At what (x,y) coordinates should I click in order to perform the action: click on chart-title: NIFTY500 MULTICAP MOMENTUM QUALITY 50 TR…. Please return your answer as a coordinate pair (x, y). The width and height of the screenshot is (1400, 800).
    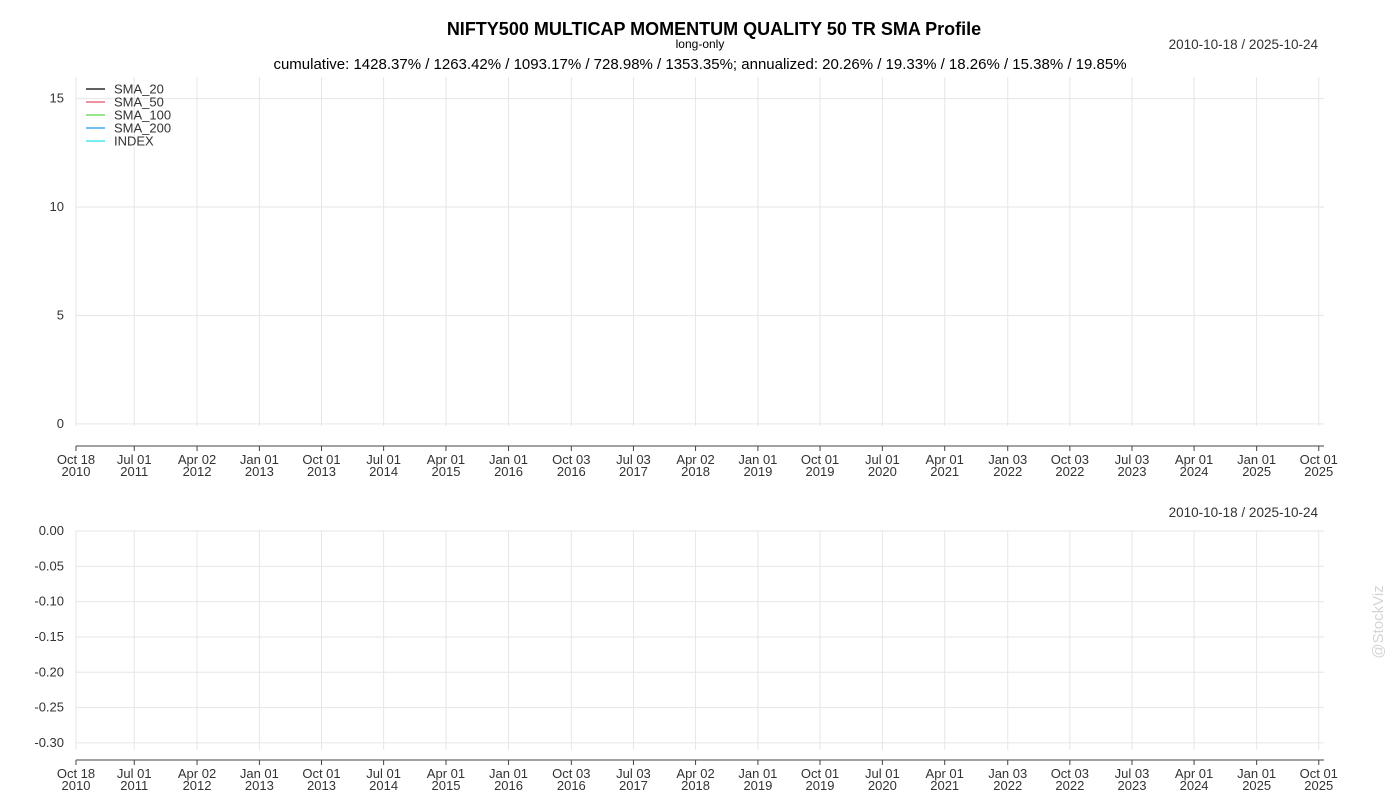
    Looking at the image, I should click on (714, 29).